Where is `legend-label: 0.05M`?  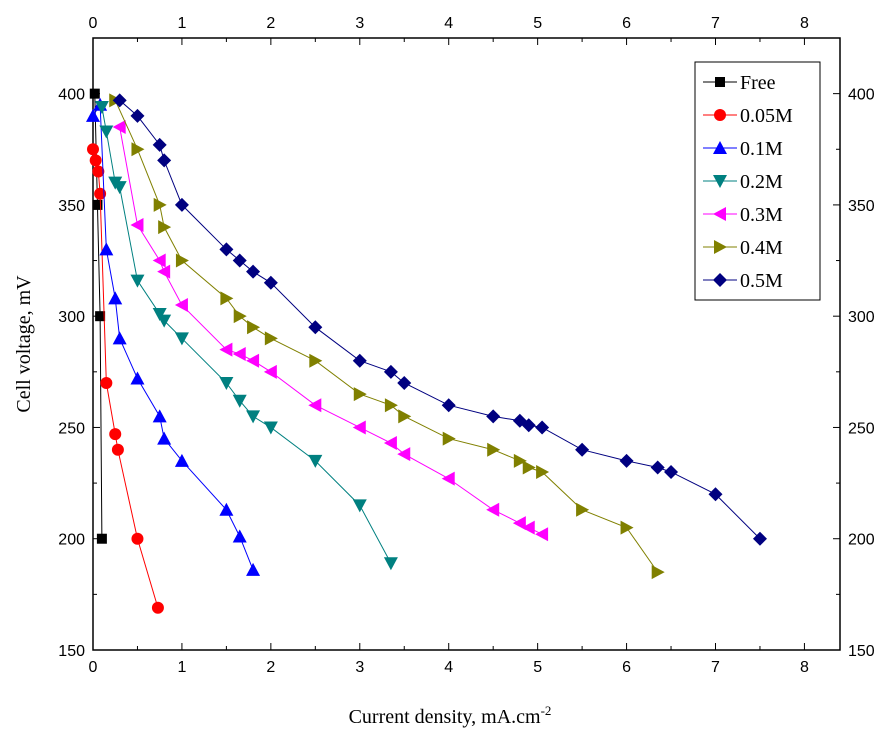 legend-label: 0.05M is located at coordinates (766, 116).